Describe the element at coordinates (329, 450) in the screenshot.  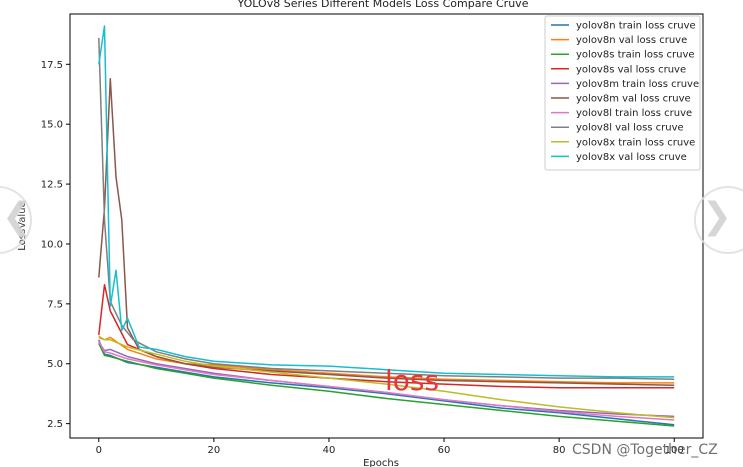
I see `x-tick-label: 40` at that location.